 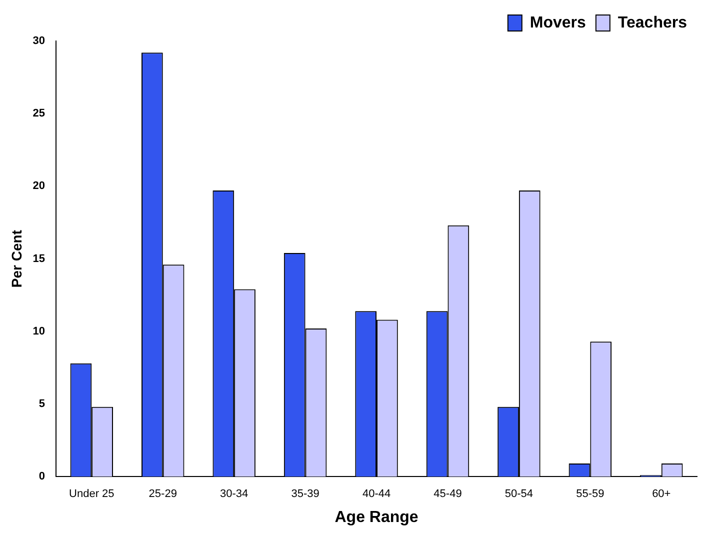 What do you see at coordinates (234, 494) in the screenshot?
I see `x-tick-label: 30-34` at bounding box center [234, 494].